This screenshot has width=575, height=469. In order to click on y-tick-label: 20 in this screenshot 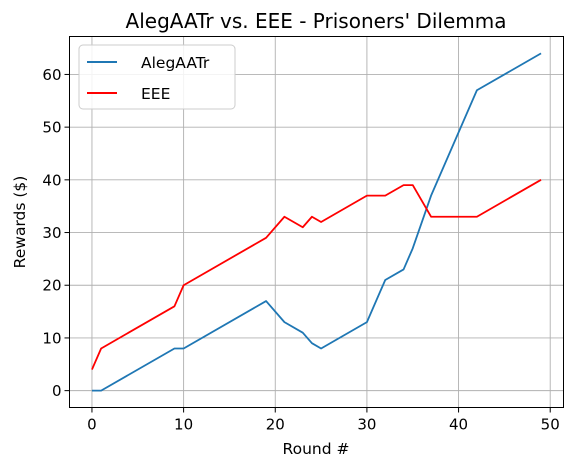, I will do `click(51, 286)`.